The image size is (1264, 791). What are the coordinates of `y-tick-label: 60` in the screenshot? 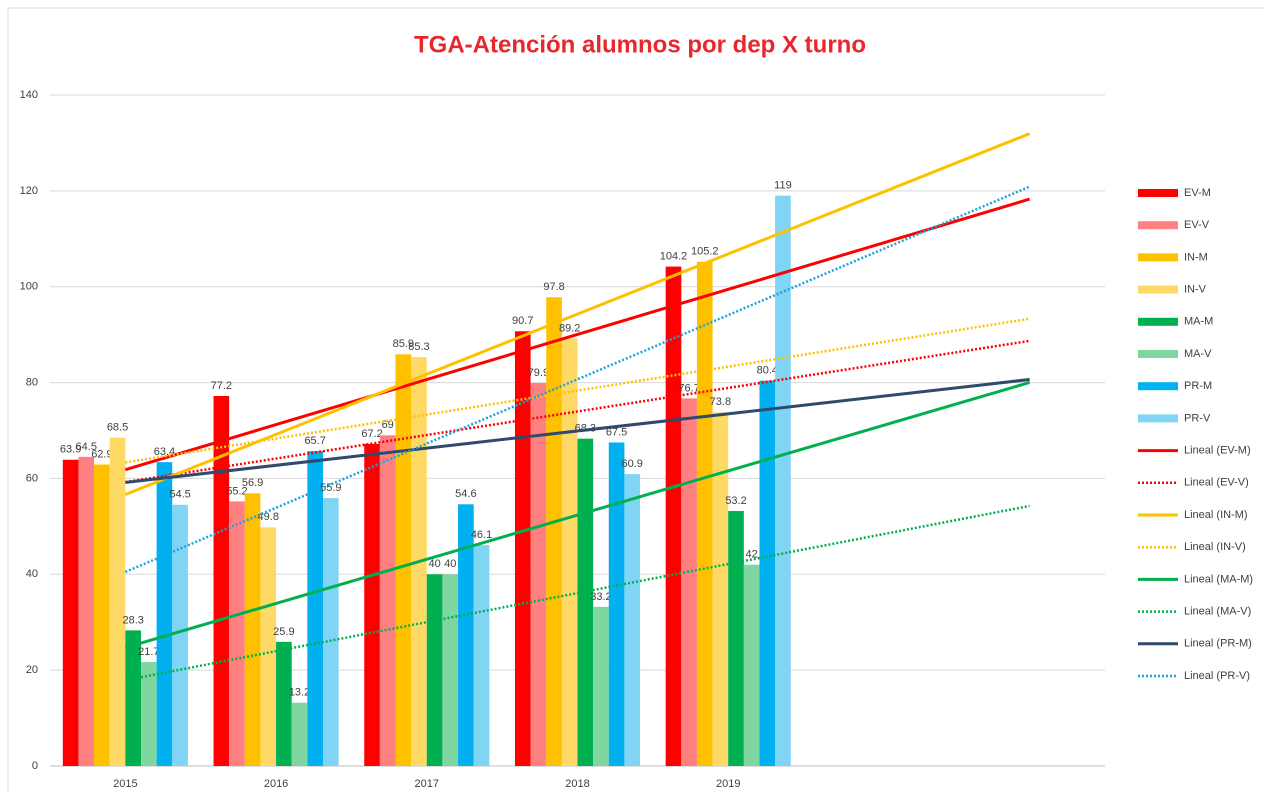 It's located at (32, 478).